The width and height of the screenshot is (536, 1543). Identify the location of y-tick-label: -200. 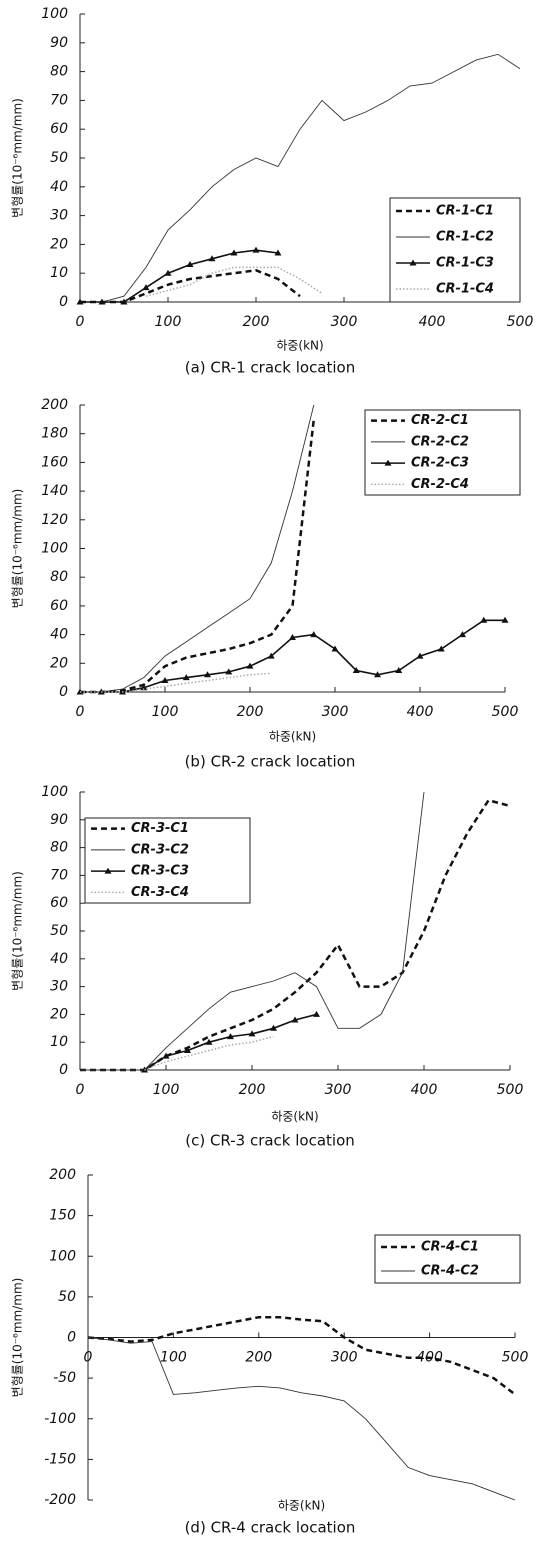
(60, 1500).